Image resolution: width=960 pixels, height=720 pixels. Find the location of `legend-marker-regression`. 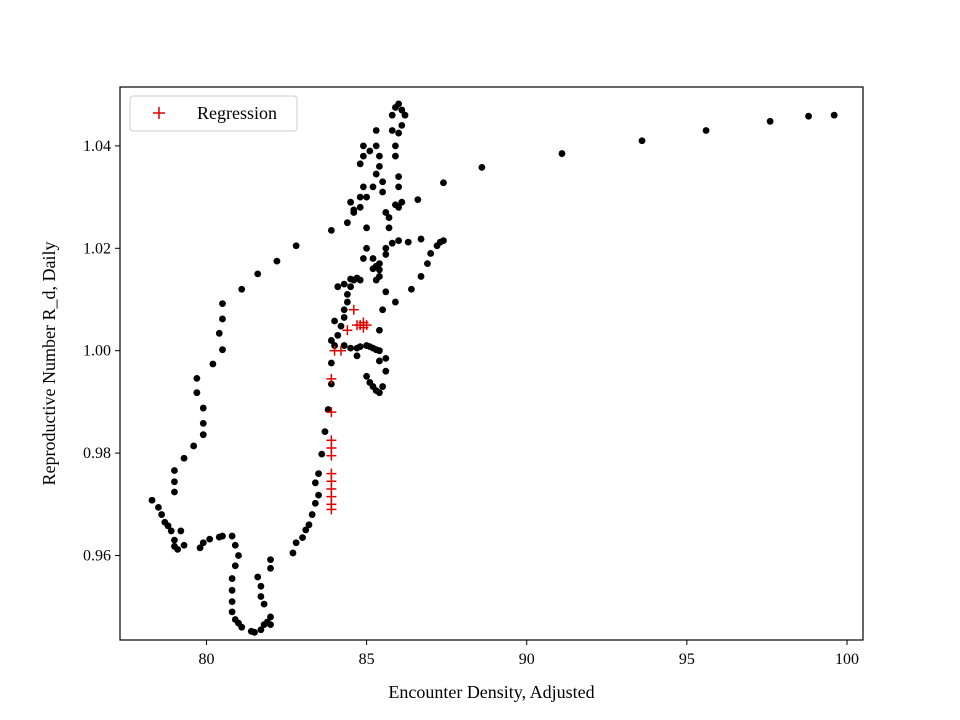

legend-marker-regression is located at coordinates (159, 113).